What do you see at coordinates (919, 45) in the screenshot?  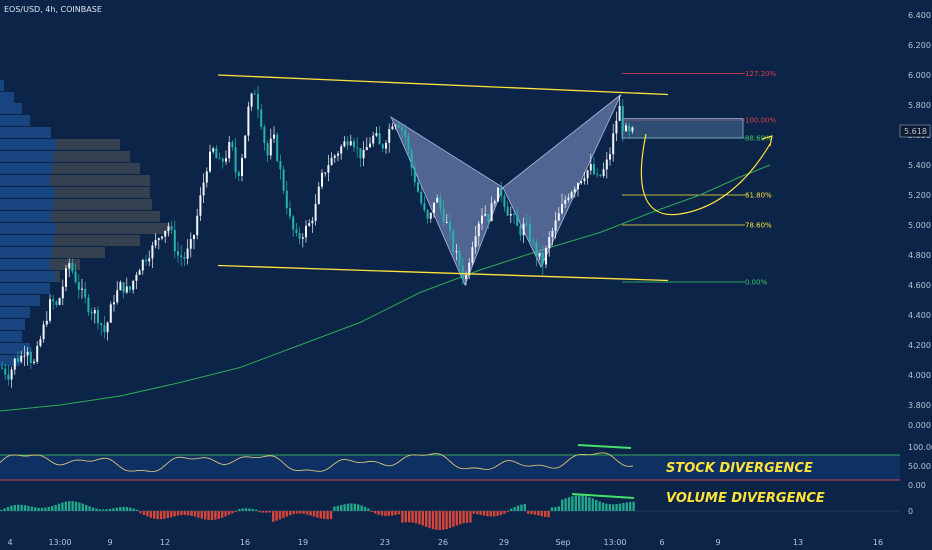 I see `price-tick-label: 6.200` at bounding box center [919, 45].